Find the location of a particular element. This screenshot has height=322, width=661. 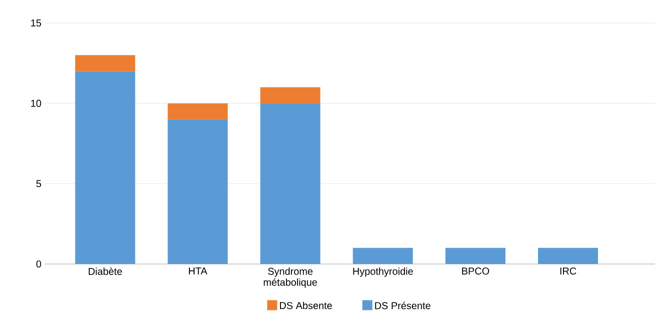

y-tick-label: 0 is located at coordinates (39, 264).